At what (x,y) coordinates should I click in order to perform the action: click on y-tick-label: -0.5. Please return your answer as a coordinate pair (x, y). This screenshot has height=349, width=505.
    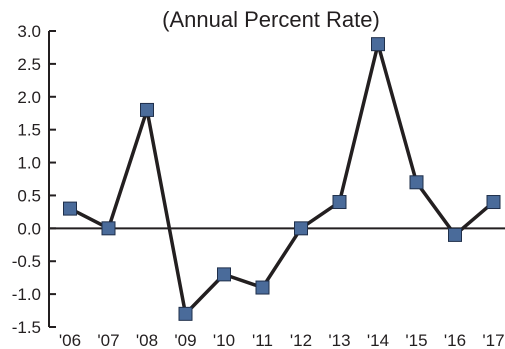
    Looking at the image, I should click on (26, 261).